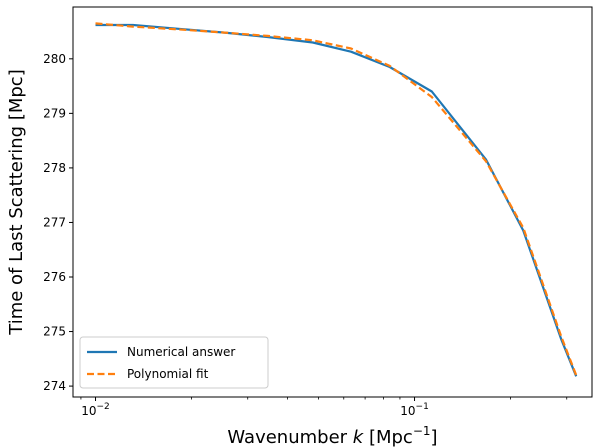 Image resolution: width=593 pixels, height=448 pixels. Describe the element at coordinates (54, 168) in the screenshot. I see `y-tick-label: 278` at that location.